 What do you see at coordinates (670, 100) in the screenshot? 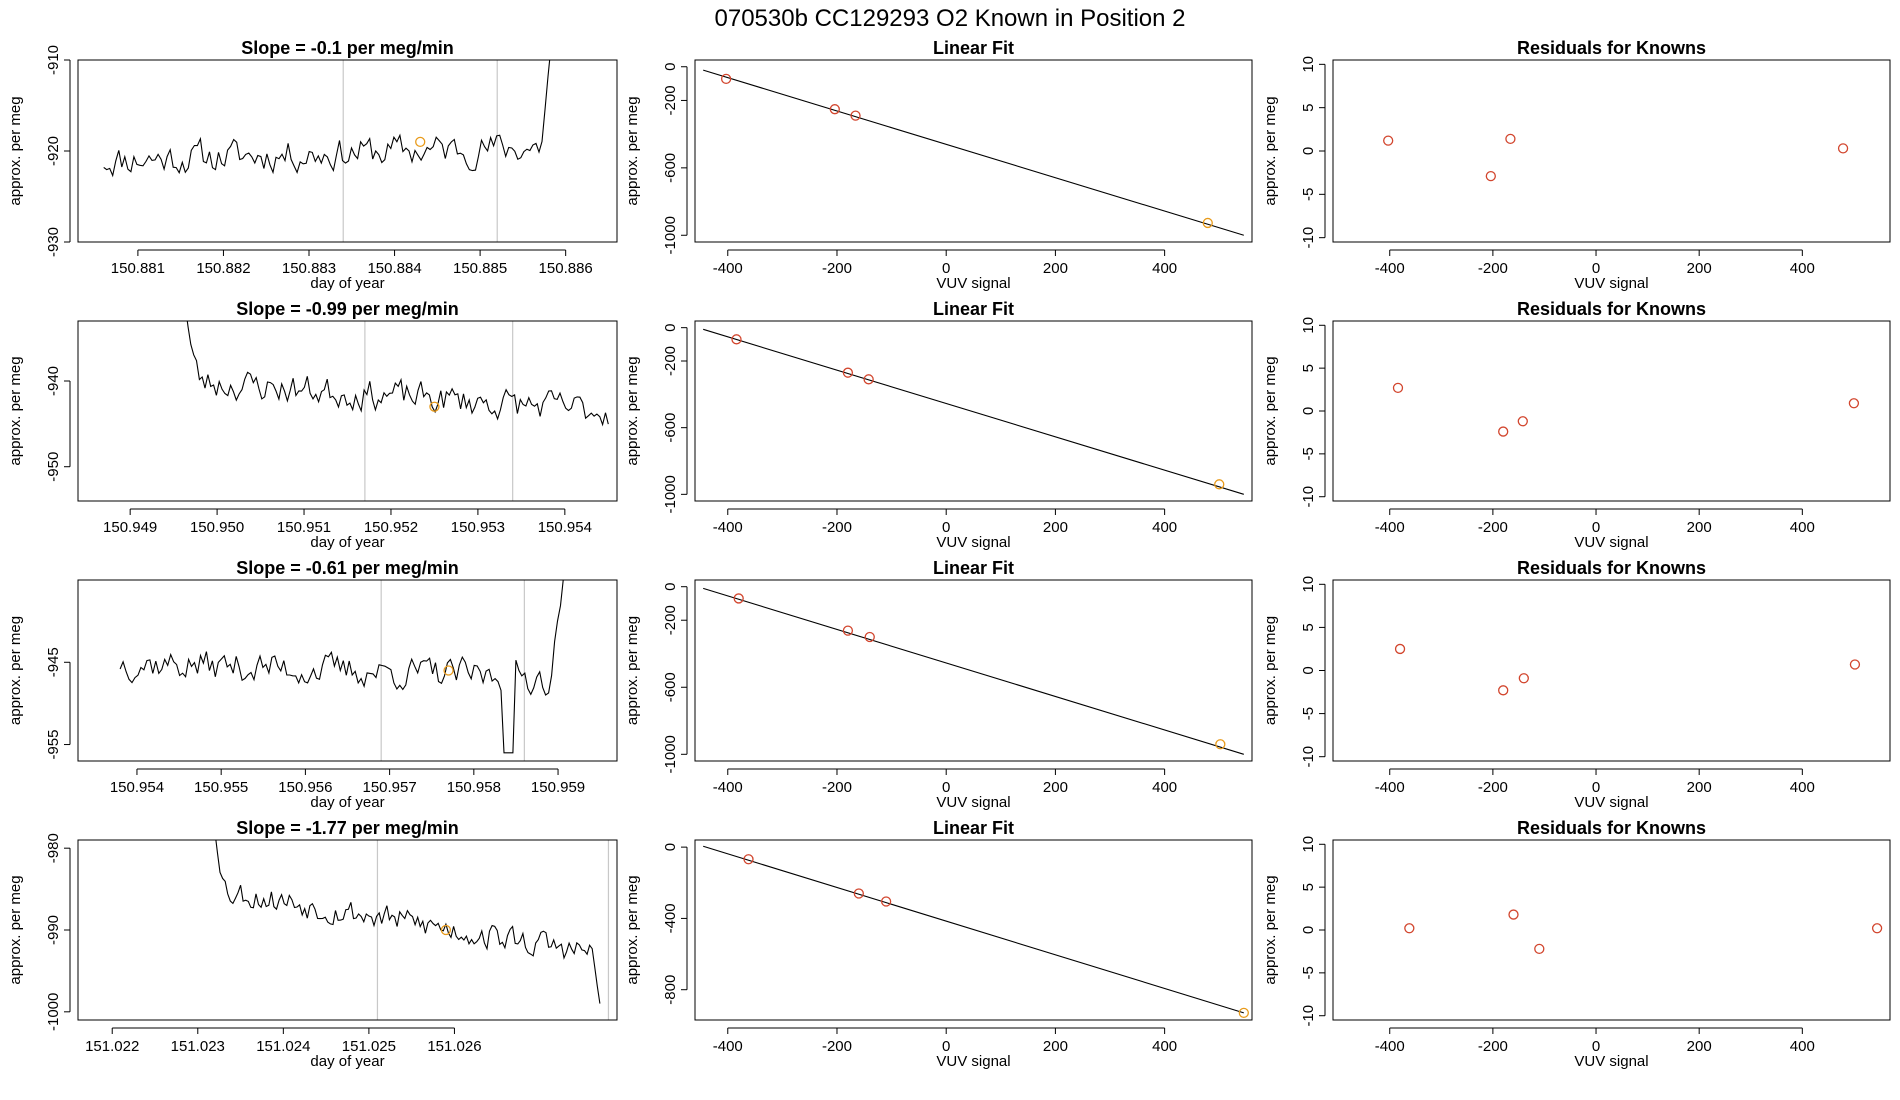
I see `y-tick-label: -200` at bounding box center [670, 100].